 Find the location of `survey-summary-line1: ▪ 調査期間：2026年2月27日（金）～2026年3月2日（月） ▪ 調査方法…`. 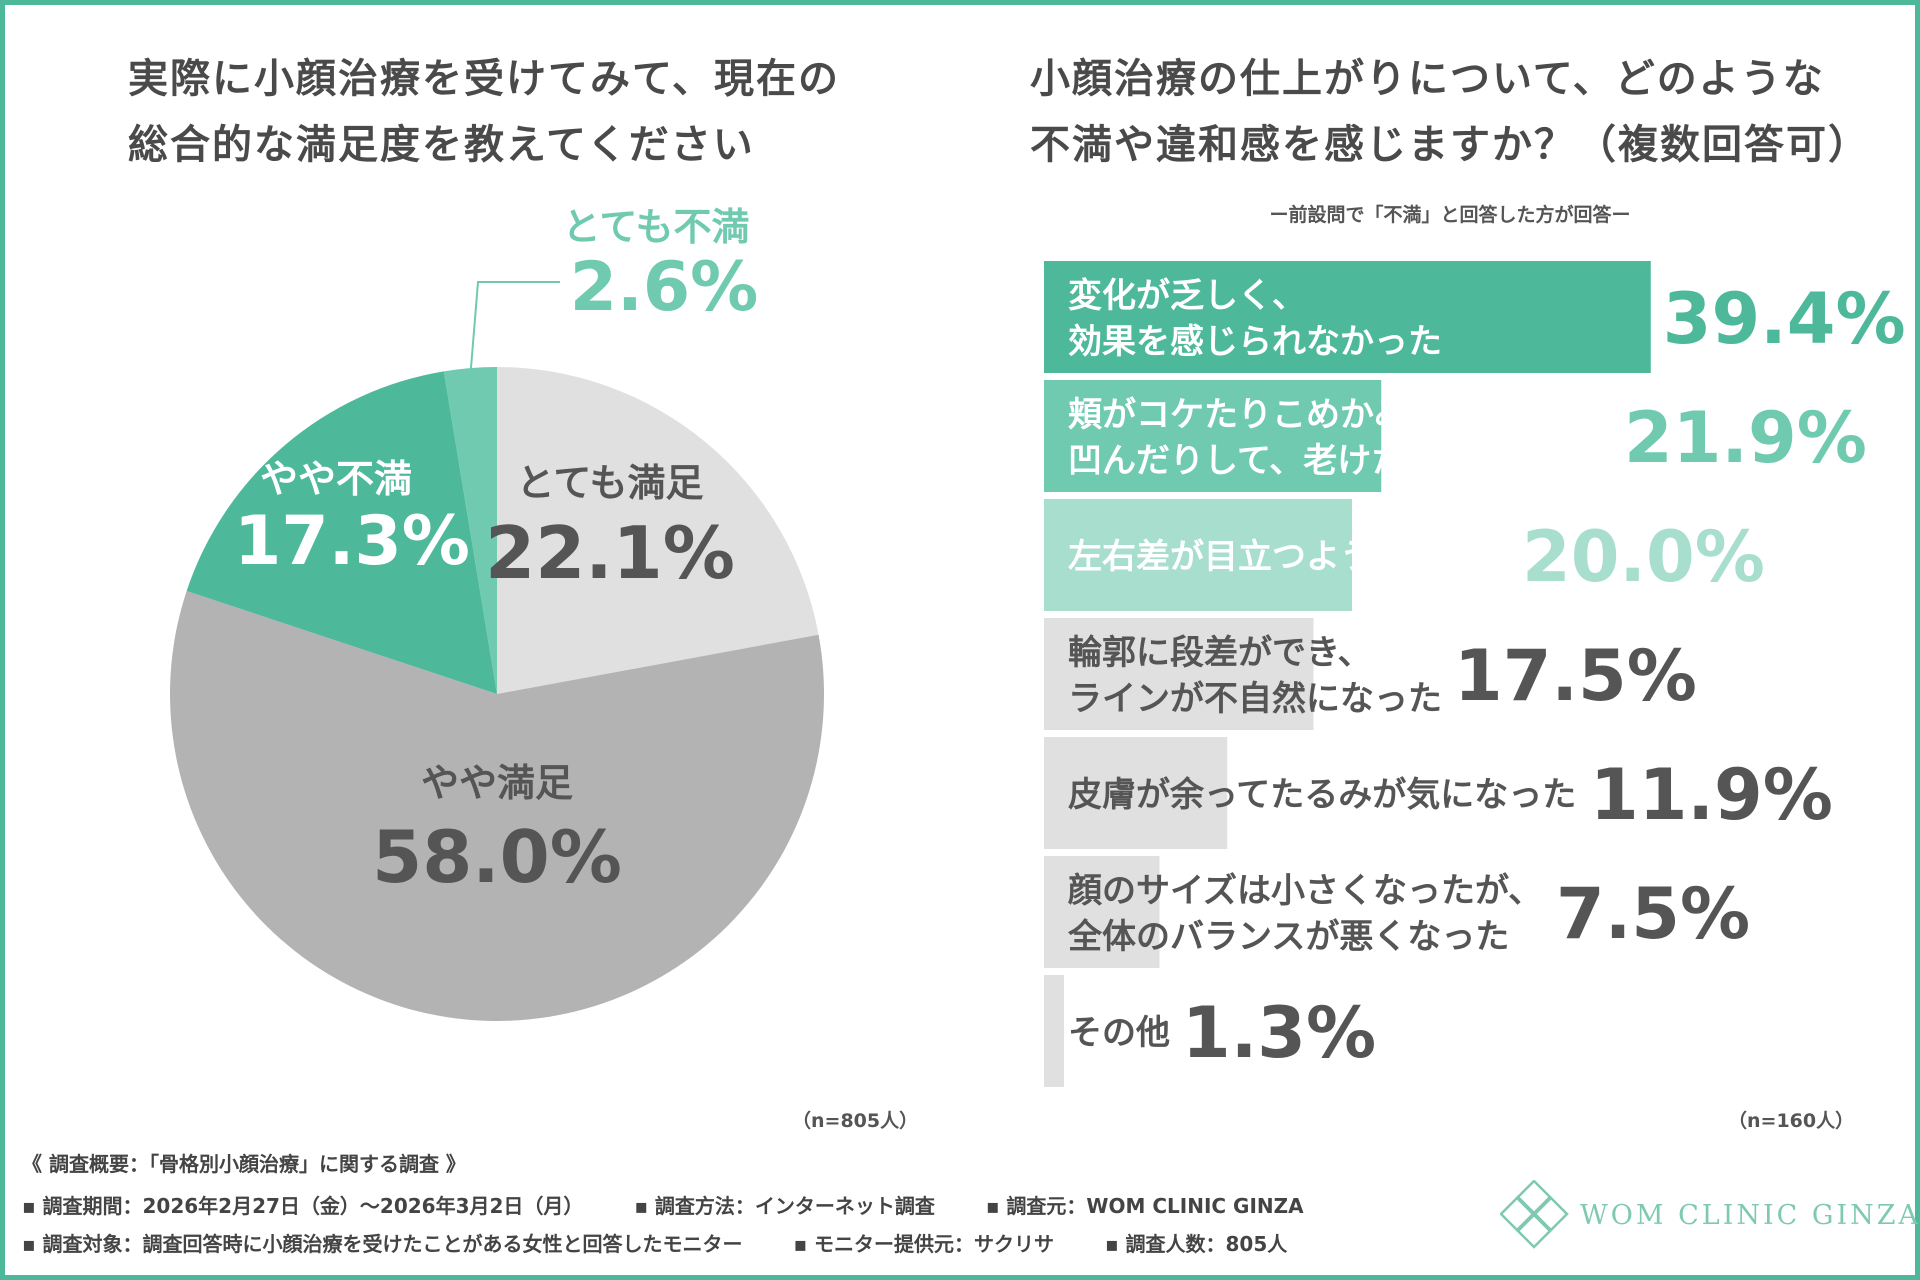

survey-summary-line1: ▪ 調査期間：2026年2月27日（金）～2026年3月2日（月） ▪ 調査方法… is located at coordinates (685, 1204).